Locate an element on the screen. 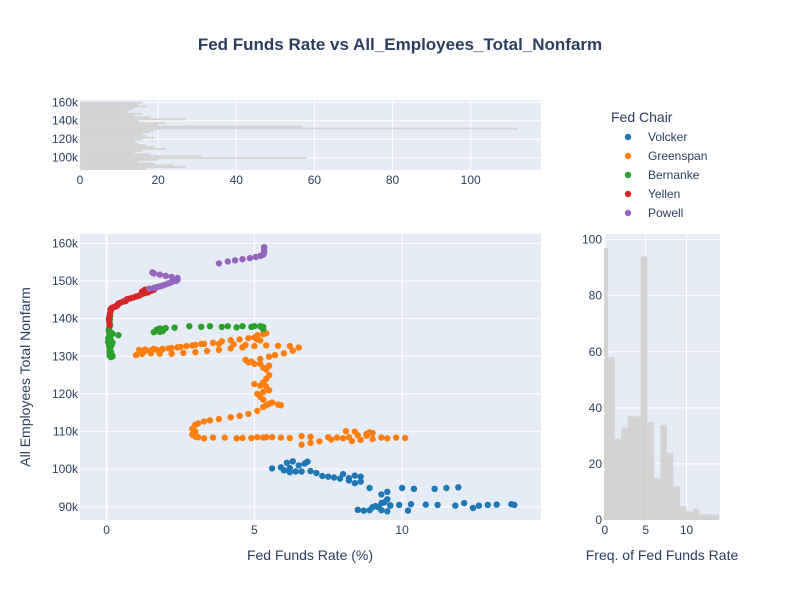 Image resolution: width=800 pixels, height=600 pixels. y-tick-label: 150k is located at coordinates (65, 281).